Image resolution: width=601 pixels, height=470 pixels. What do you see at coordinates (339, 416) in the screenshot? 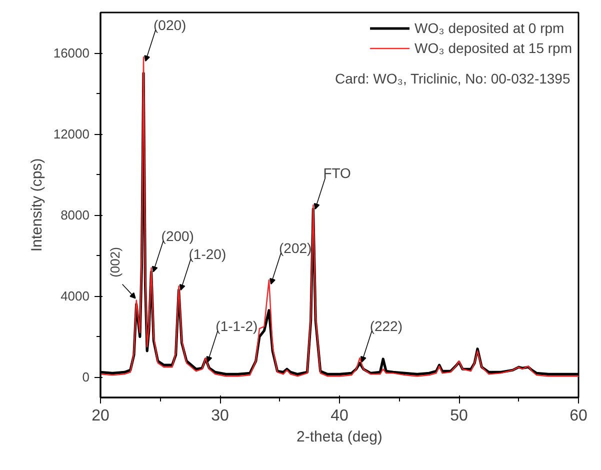
I see `x-tick-label: 40` at bounding box center [339, 416].